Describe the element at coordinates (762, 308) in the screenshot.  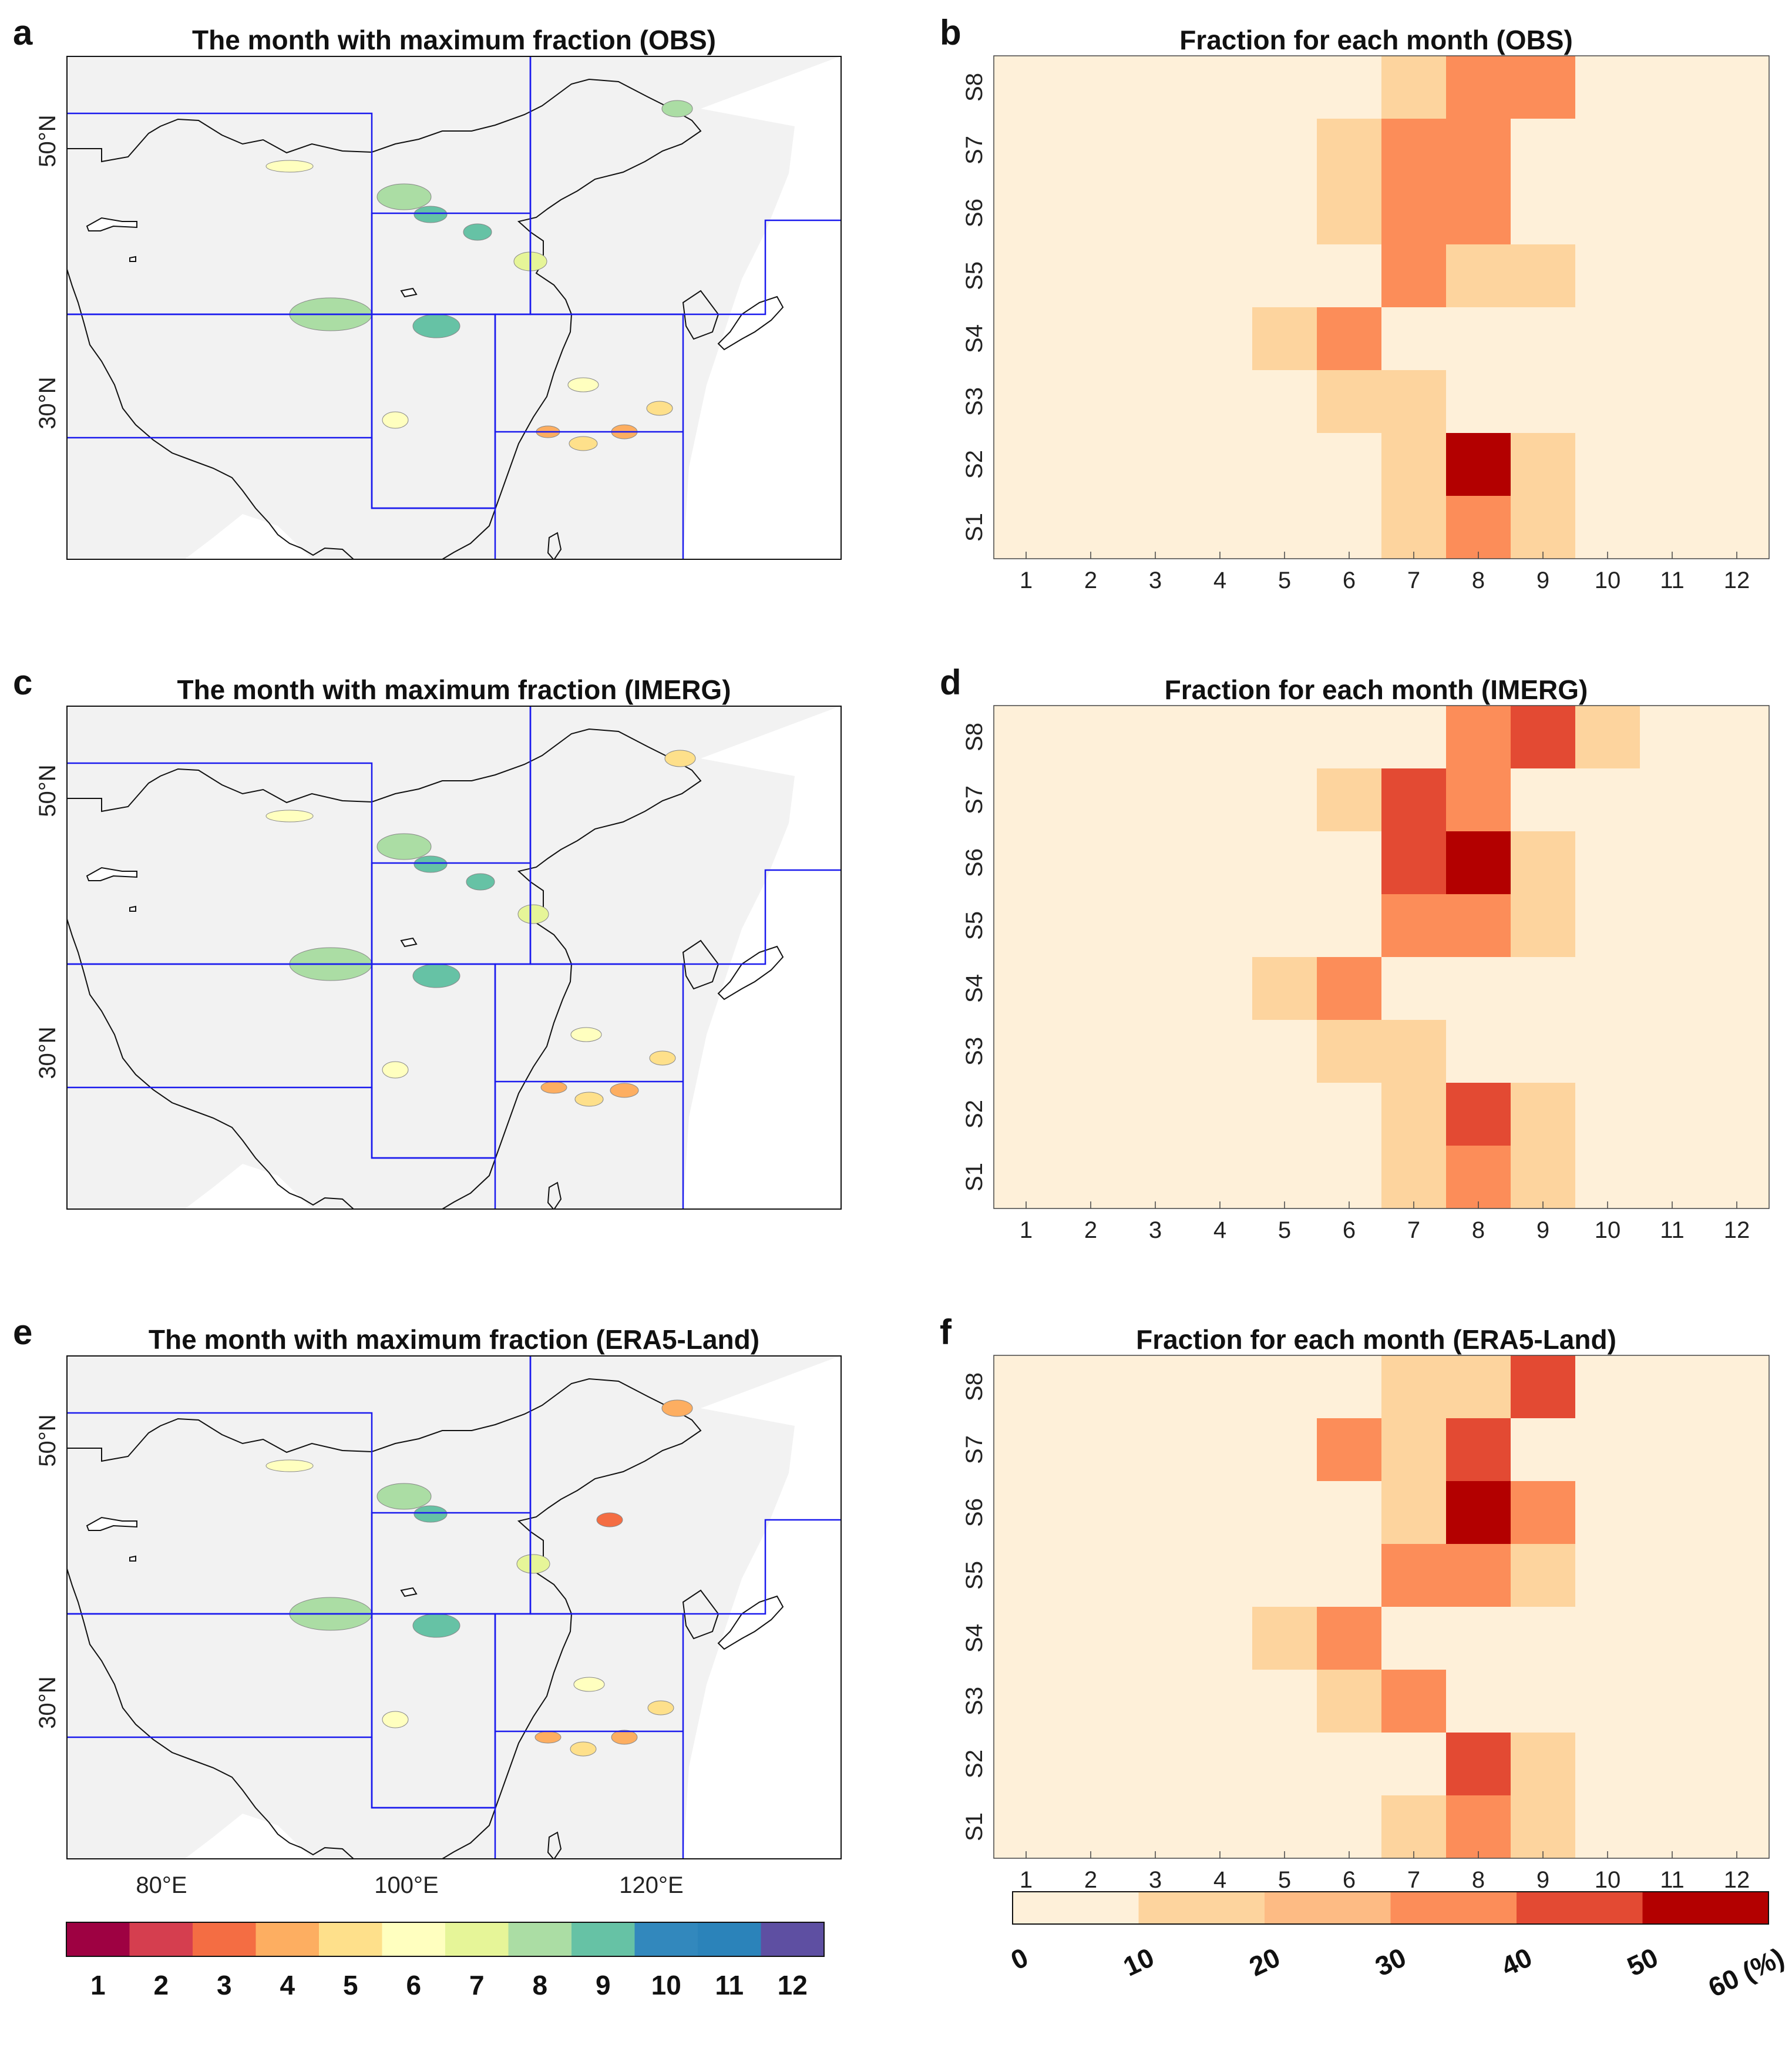
I see `map-sea` at that location.